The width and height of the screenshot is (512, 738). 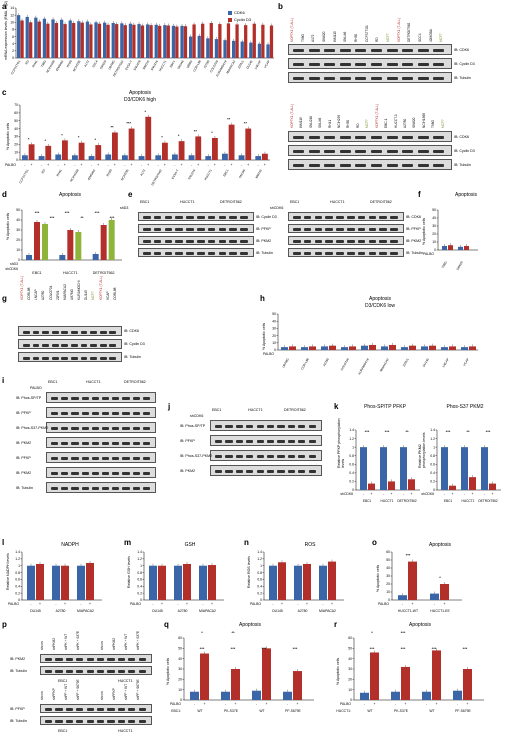 What do you see at coordinates (95, 63) in the screenshot?
I see `a-xtick-label: SSC4` at bounding box center [95, 63].